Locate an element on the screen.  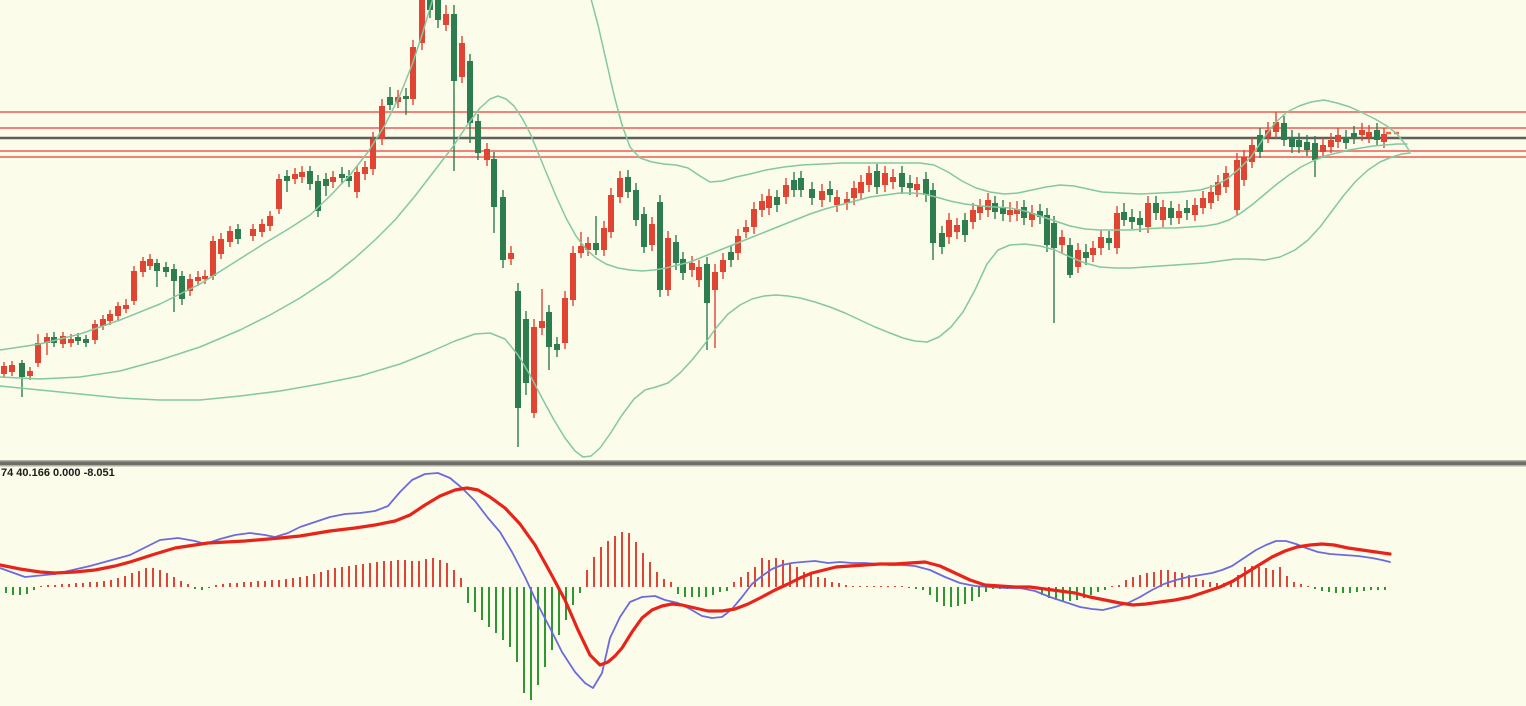
divider-bar is located at coordinates (763, 463).